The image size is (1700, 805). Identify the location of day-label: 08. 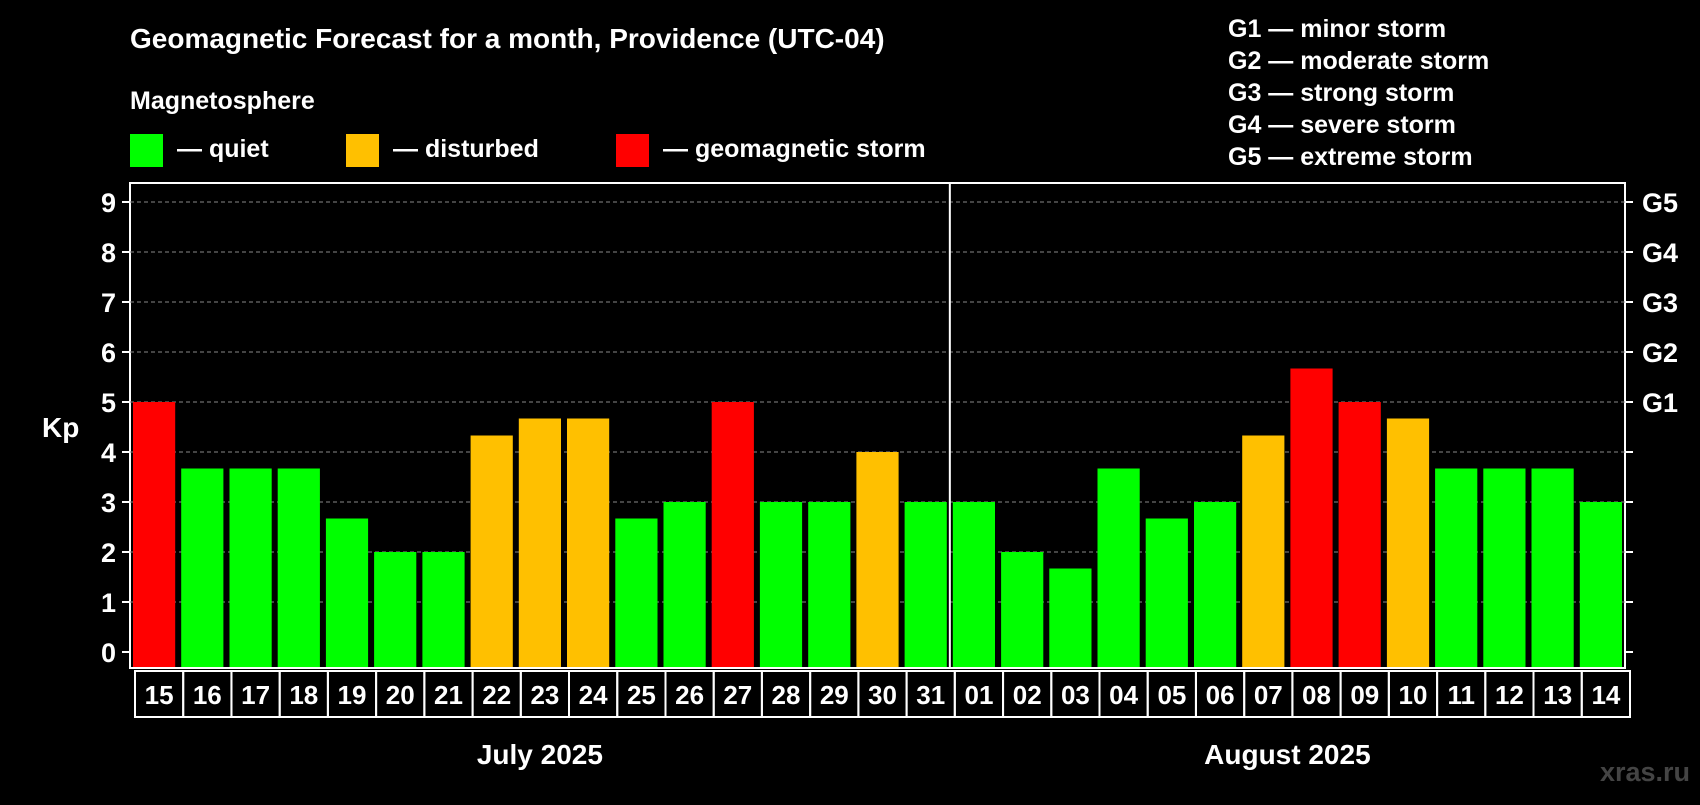
(1316, 695).